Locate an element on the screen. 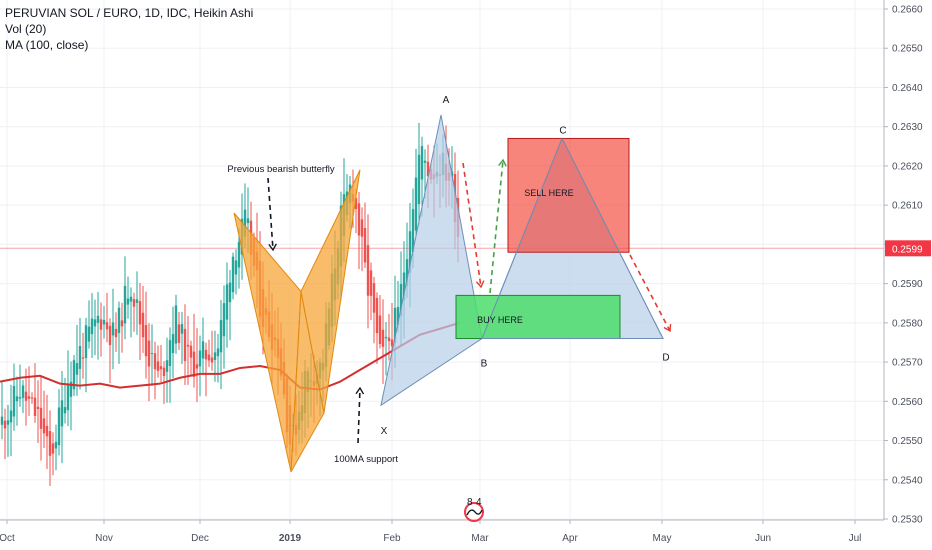 Image resolution: width=932 pixels, height=550 pixels. x-tick-label: Jun is located at coordinates (763, 538).